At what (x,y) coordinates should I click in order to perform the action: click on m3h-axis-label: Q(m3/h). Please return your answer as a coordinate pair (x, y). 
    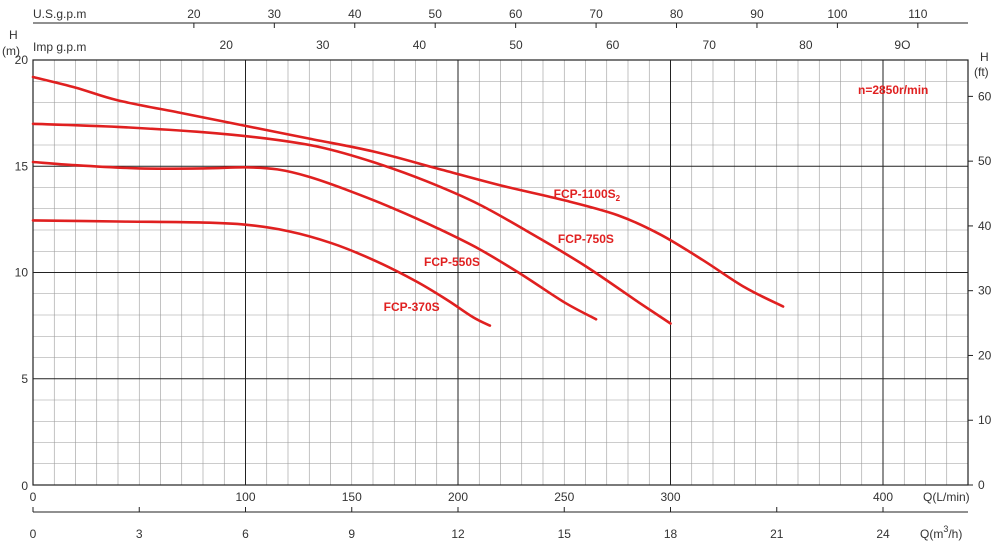
    Looking at the image, I should click on (941, 532).